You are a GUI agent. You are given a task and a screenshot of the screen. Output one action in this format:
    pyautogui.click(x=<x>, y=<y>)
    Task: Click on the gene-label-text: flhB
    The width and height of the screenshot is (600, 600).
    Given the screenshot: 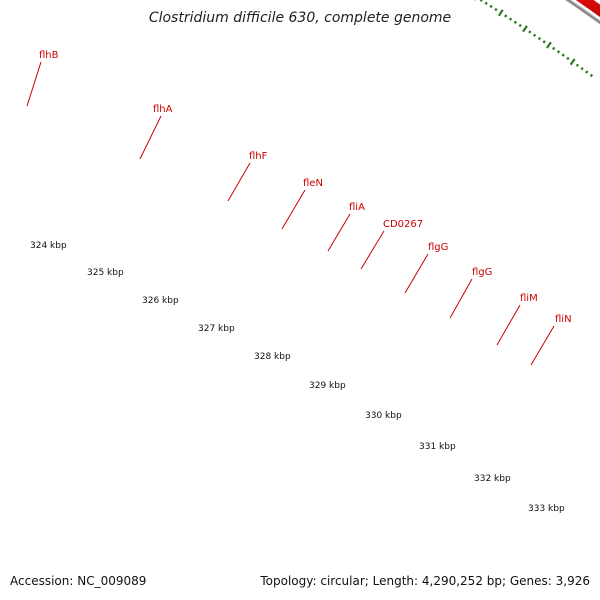 What is the action you would take?
    pyautogui.click(x=49, y=55)
    